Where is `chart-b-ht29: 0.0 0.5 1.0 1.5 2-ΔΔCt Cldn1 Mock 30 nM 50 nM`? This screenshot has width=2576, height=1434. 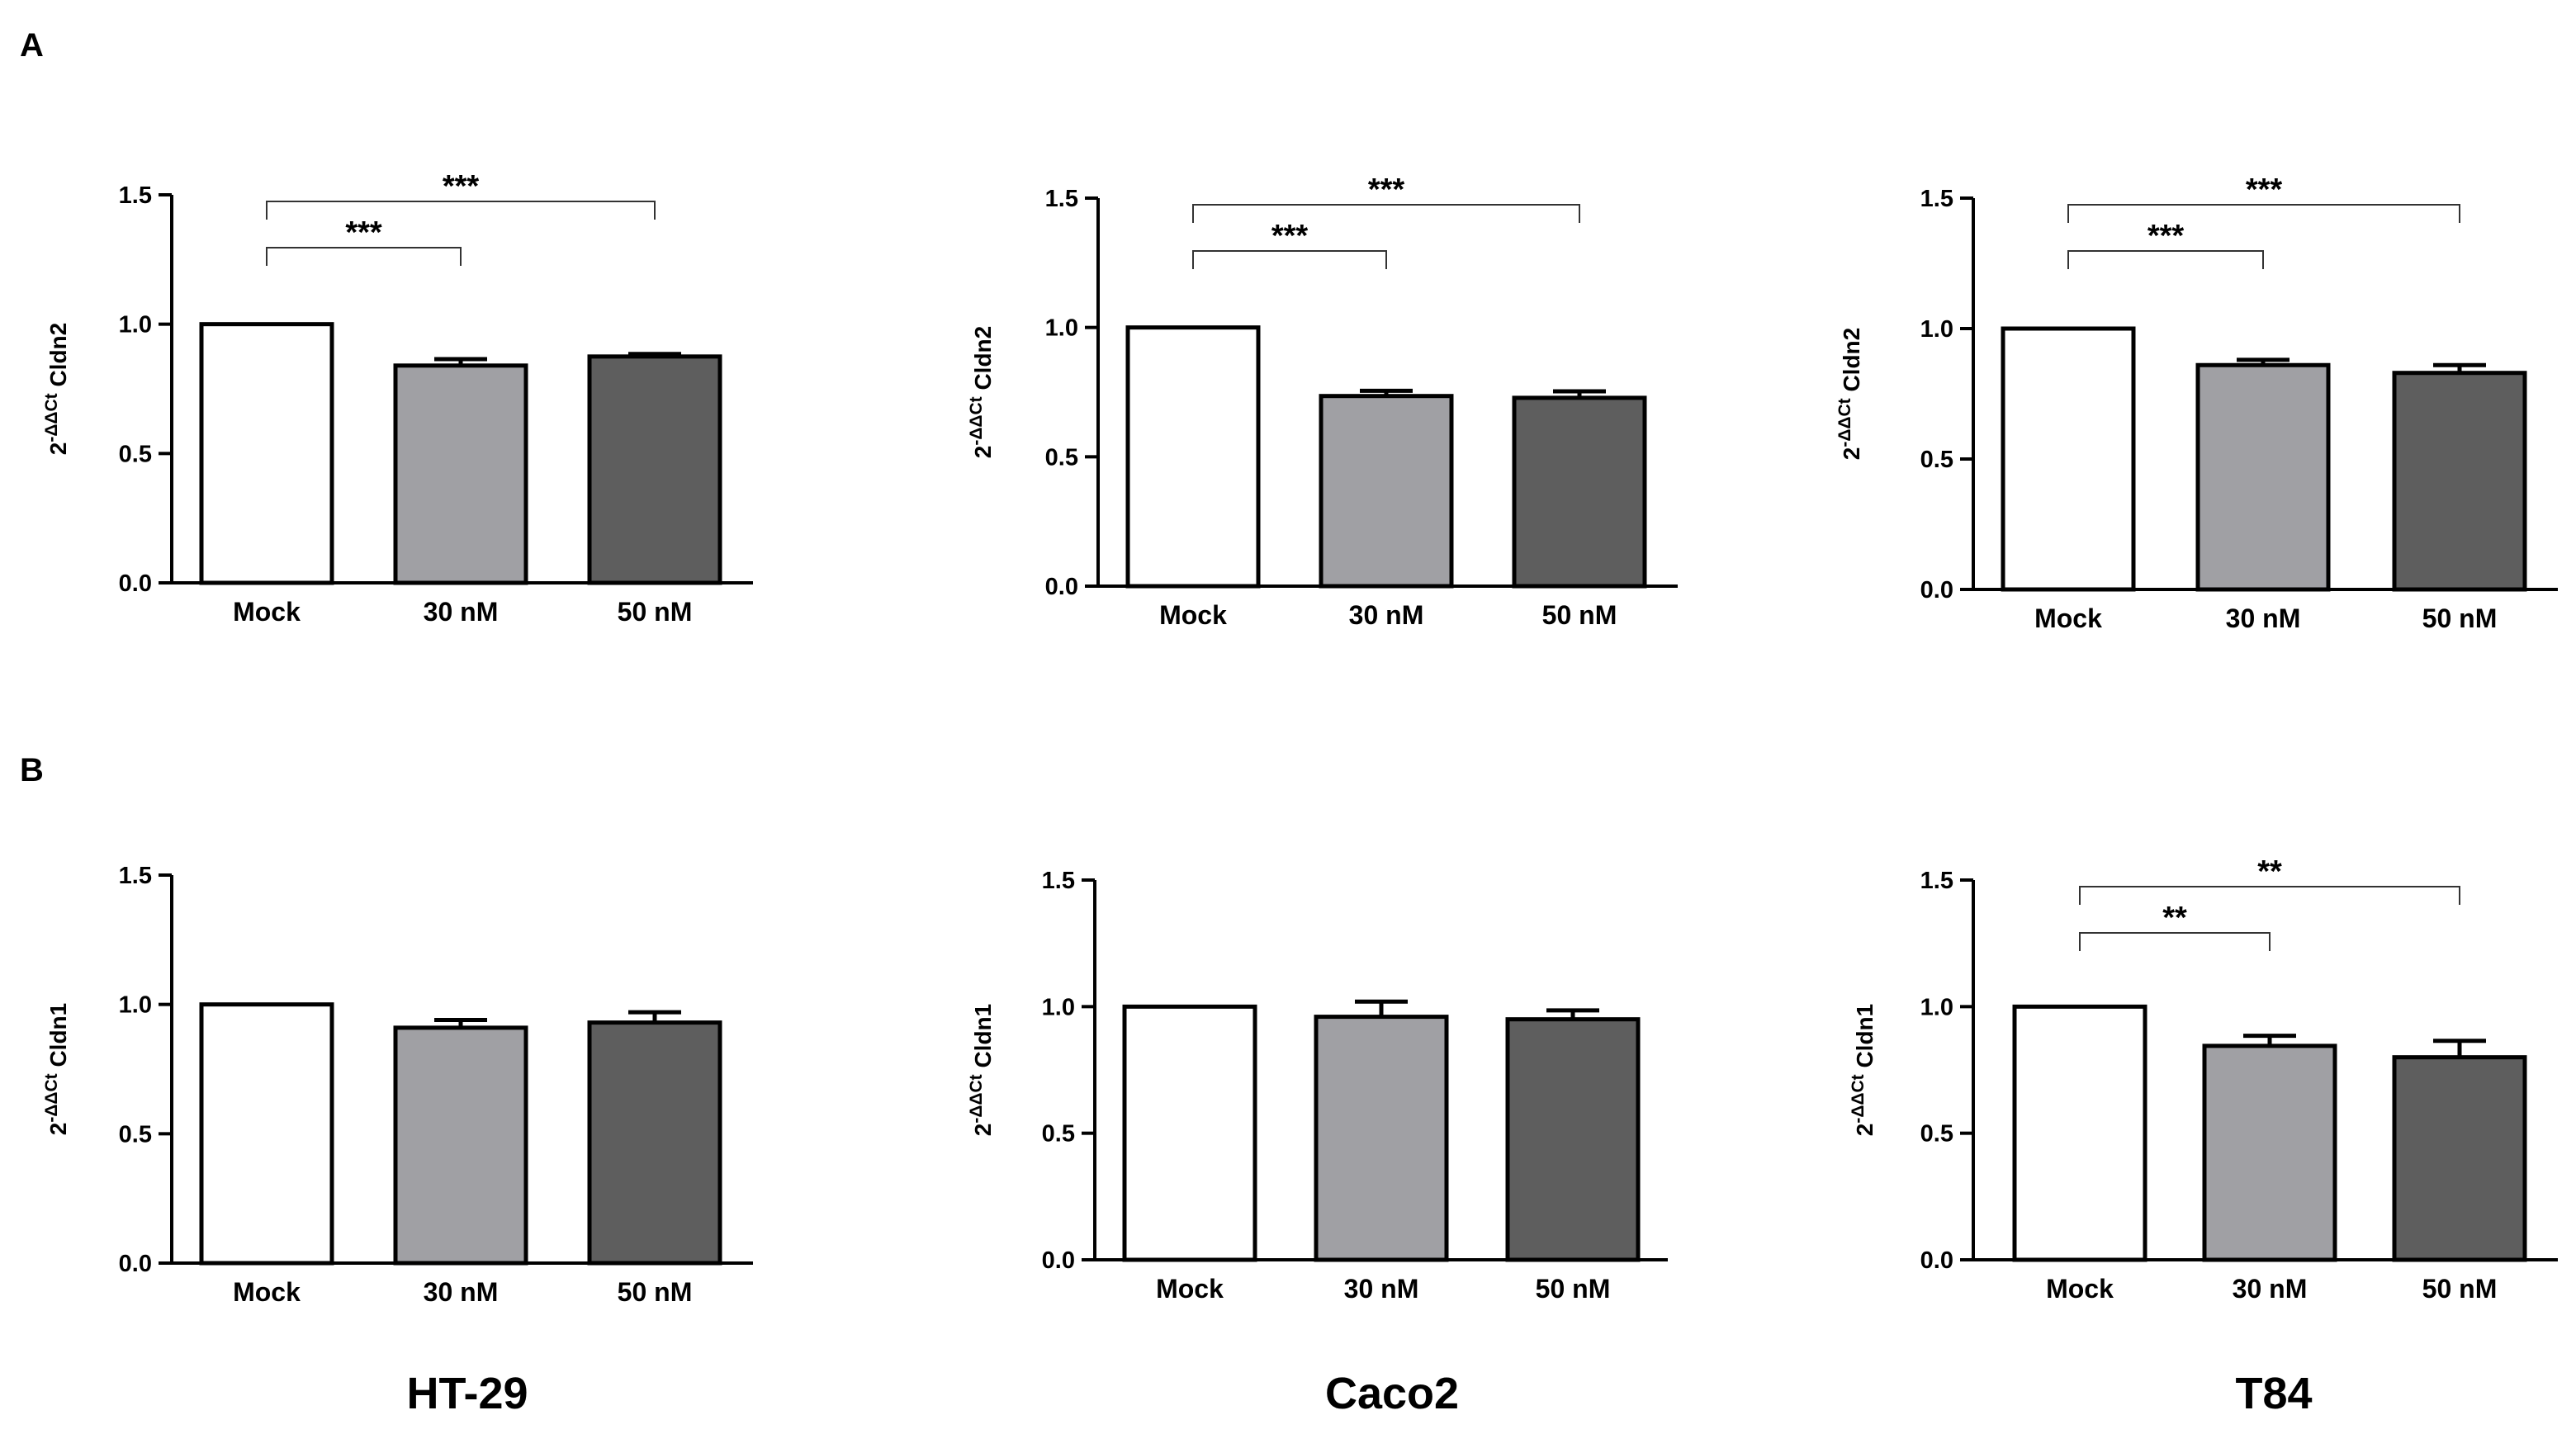 chart-b-ht29: 0.0 0.5 1.0 1.5 2-ΔΔCt Cldn1 Mock 30 nM 50 nM is located at coordinates (397, 1085).